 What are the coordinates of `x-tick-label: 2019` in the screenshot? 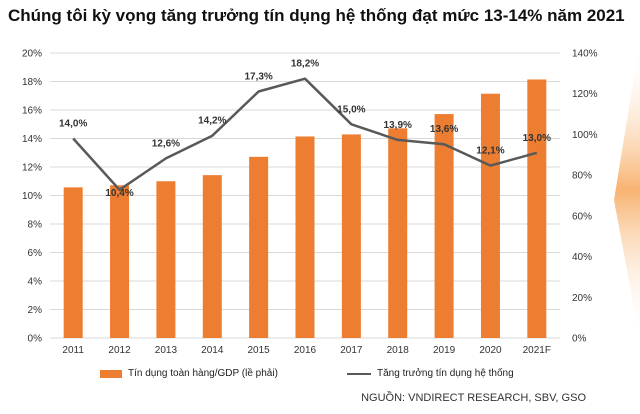 It's located at (444, 350).